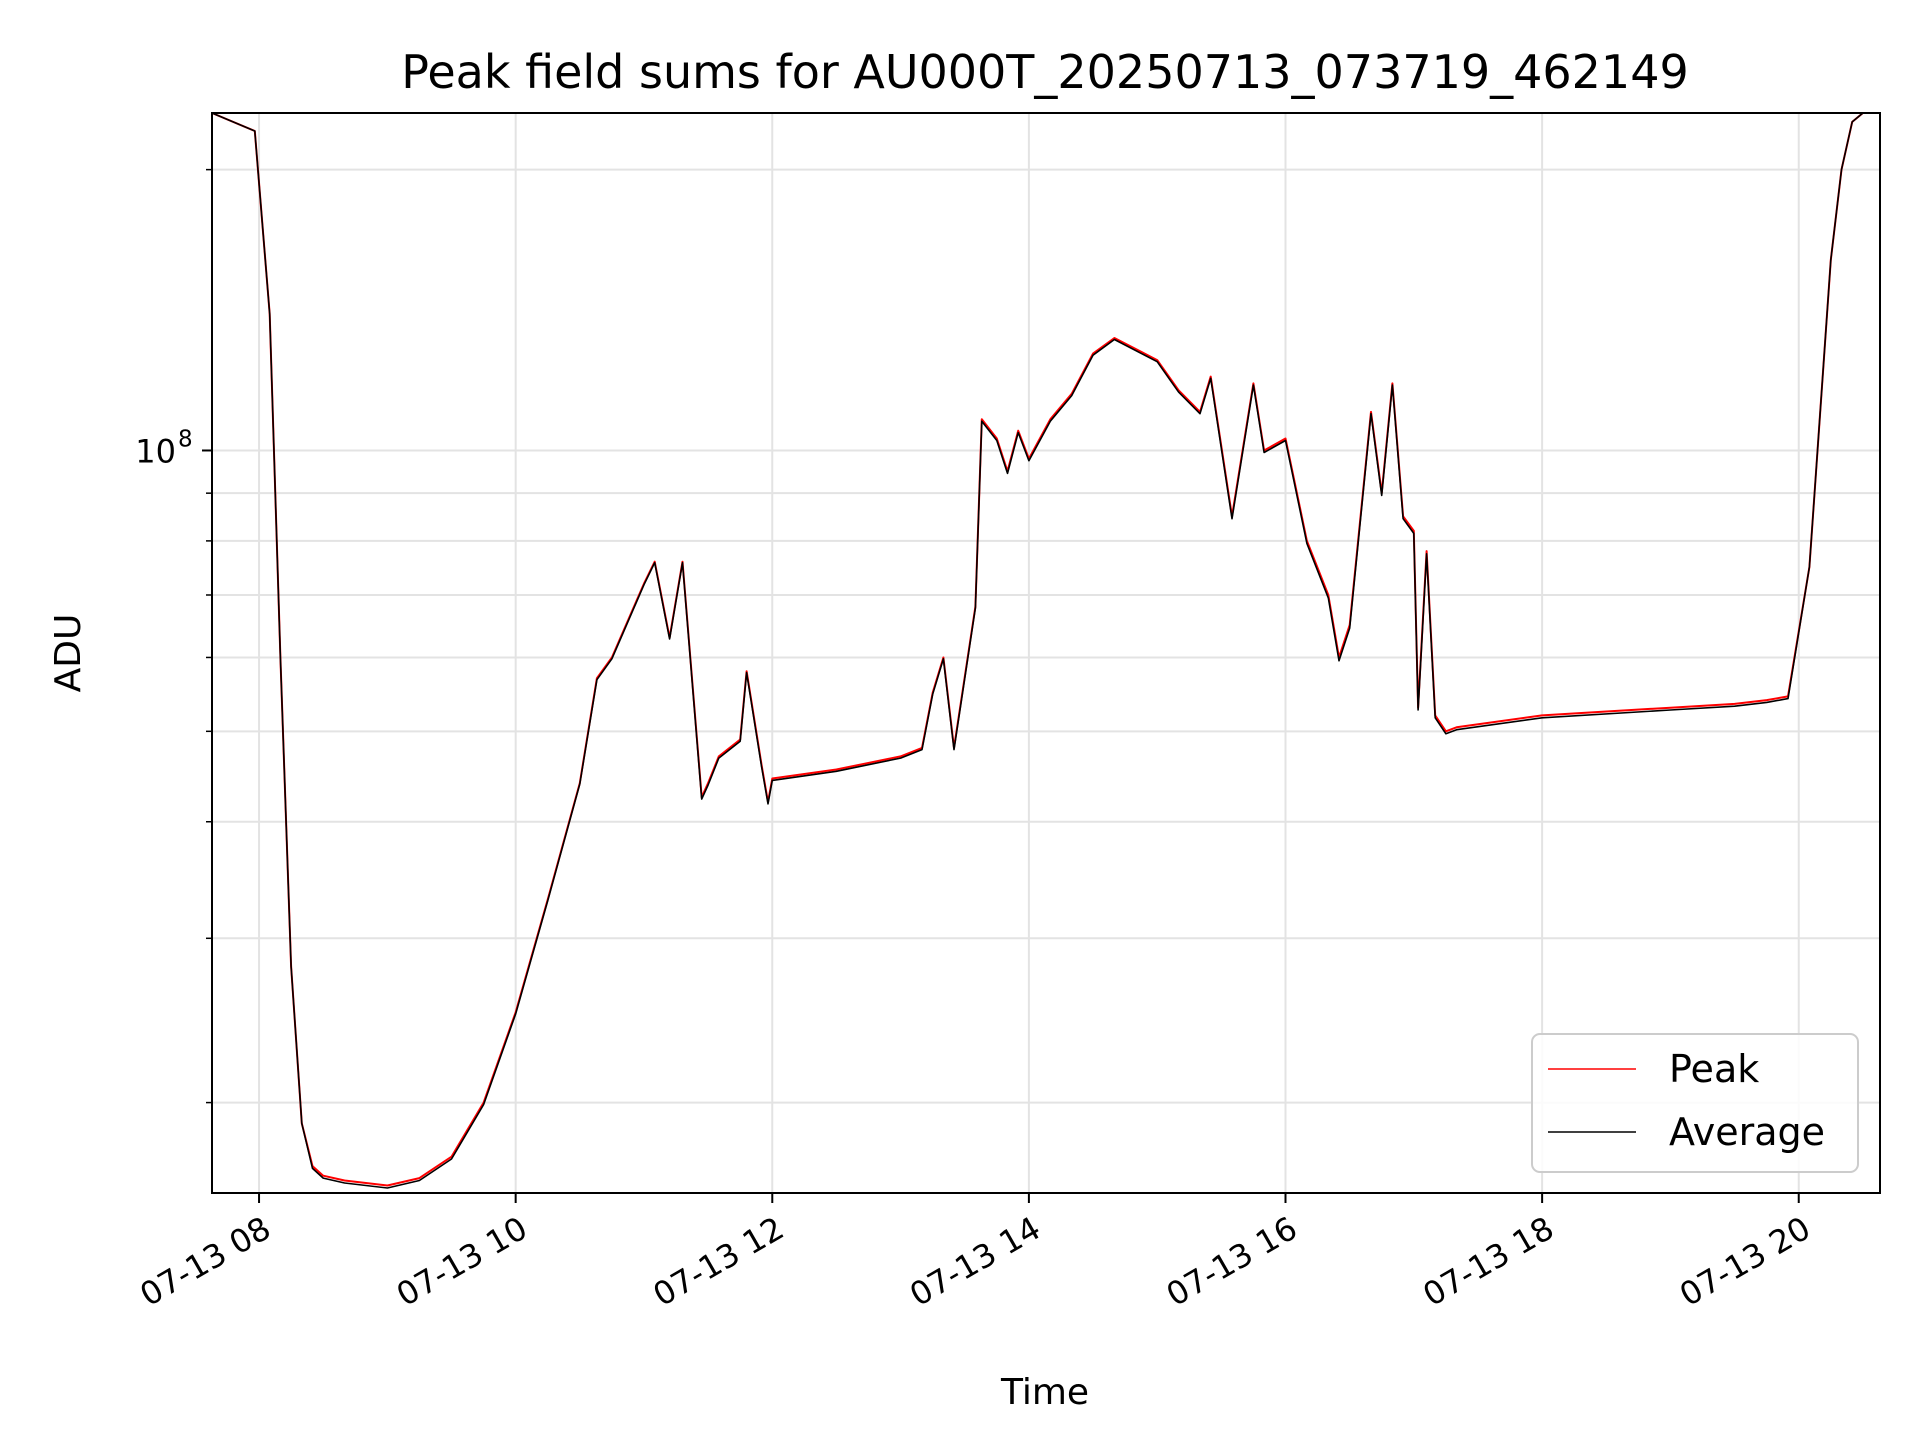  Describe the element at coordinates (1714, 1069) in the screenshot. I see `legend-label-peak: Peak` at that location.